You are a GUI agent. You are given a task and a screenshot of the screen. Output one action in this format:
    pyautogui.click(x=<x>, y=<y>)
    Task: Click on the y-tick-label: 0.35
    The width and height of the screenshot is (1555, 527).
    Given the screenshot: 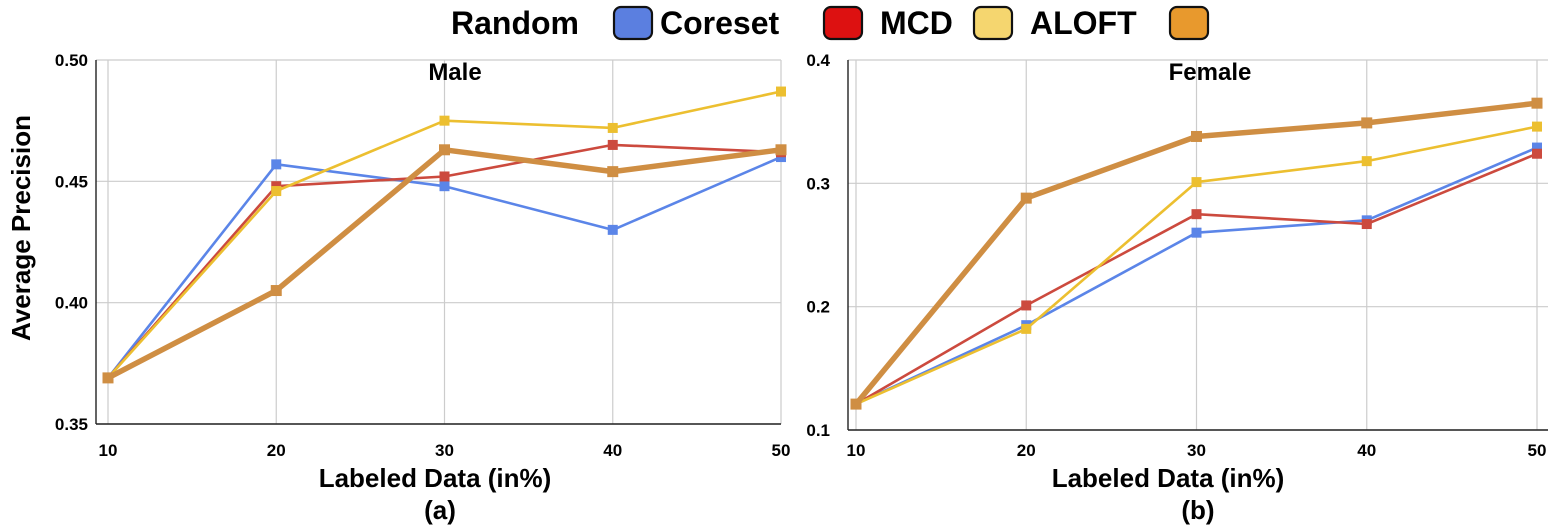 What is the action you would take?
    pyautogui.click(x=71, y=424)
    